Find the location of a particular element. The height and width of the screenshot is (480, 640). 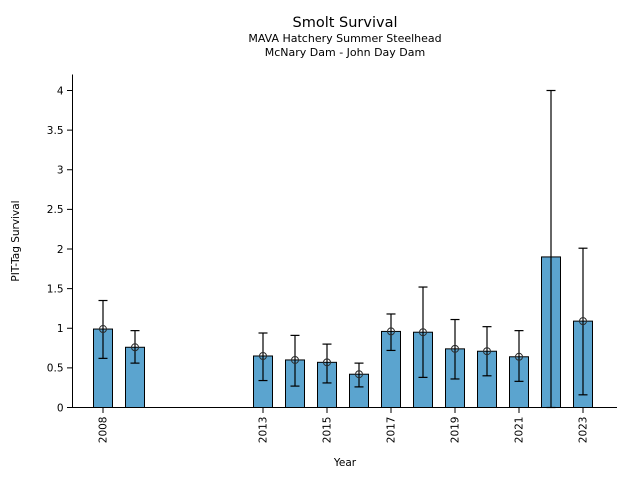

point-marker-2013 is located at coordinates (263, 355).